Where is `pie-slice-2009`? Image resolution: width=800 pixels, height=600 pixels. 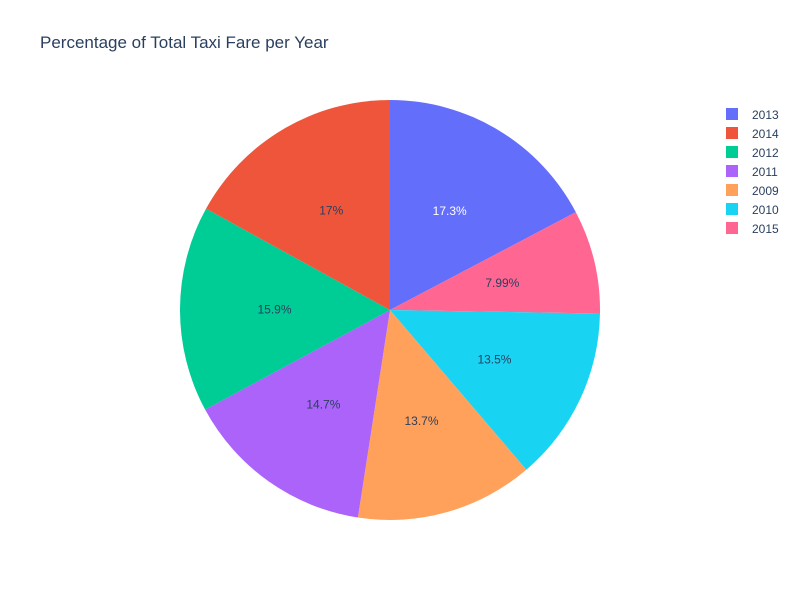 pie-slice-2009 is located at coordinates (442, 415).